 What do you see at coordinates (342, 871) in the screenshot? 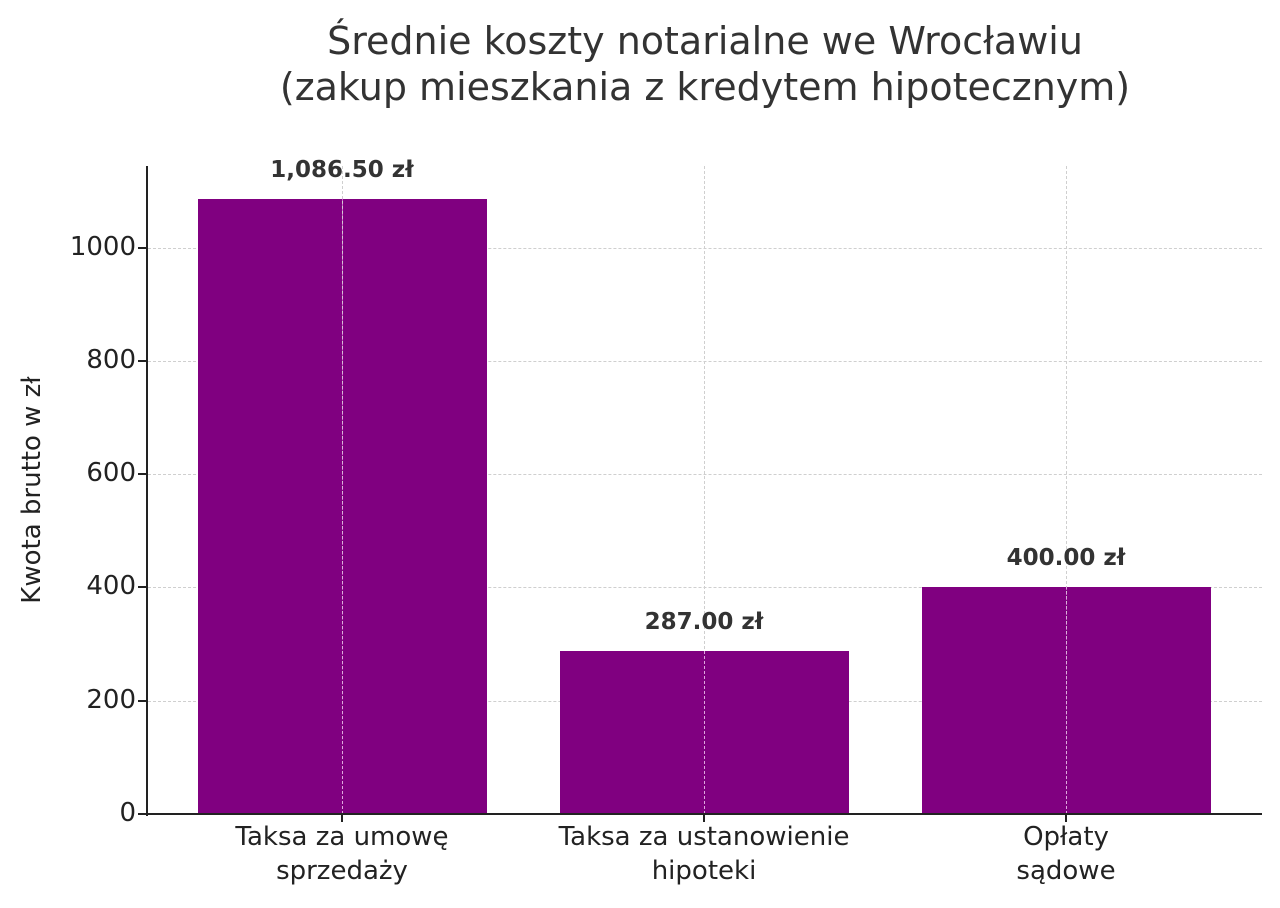
I see `x-tick-label-line: sprzedaży` at bounding box center [342, 871].